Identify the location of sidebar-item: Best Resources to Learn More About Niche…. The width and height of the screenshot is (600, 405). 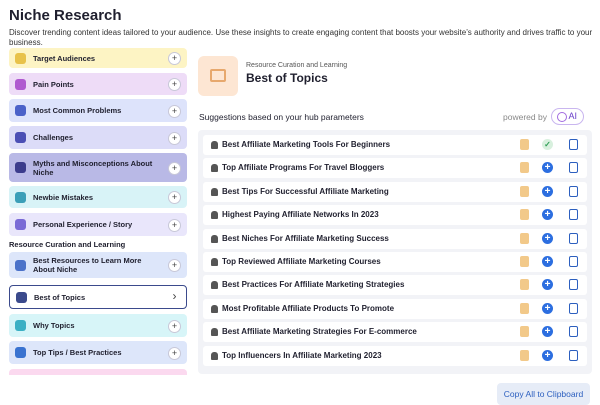
(98, 265).